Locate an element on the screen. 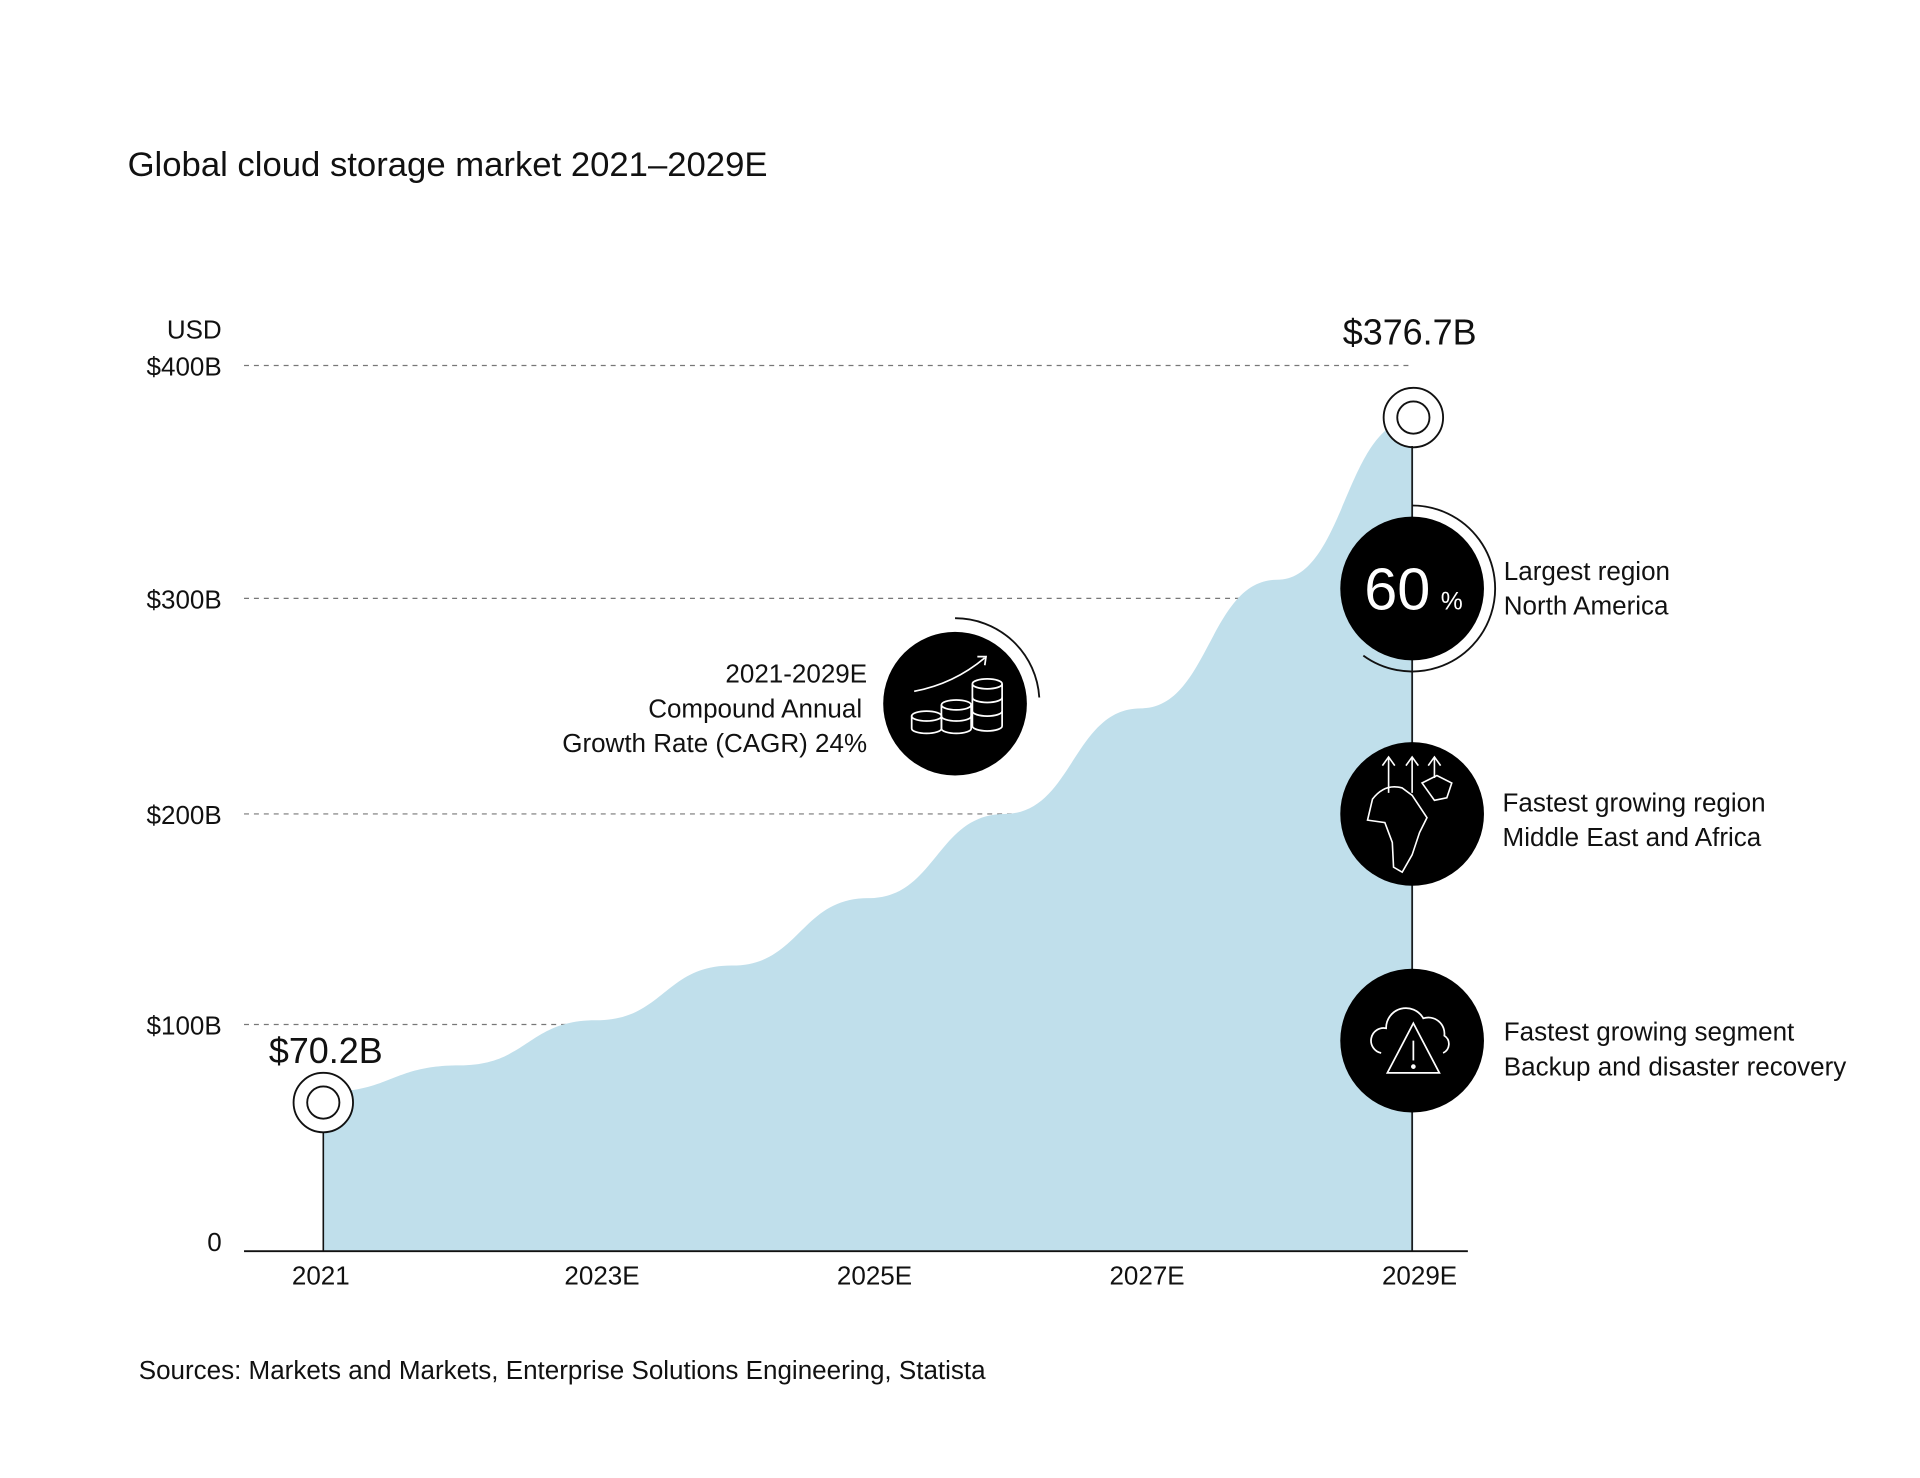  x-tick-label: 2023E is located at coordinates (601, 1276).